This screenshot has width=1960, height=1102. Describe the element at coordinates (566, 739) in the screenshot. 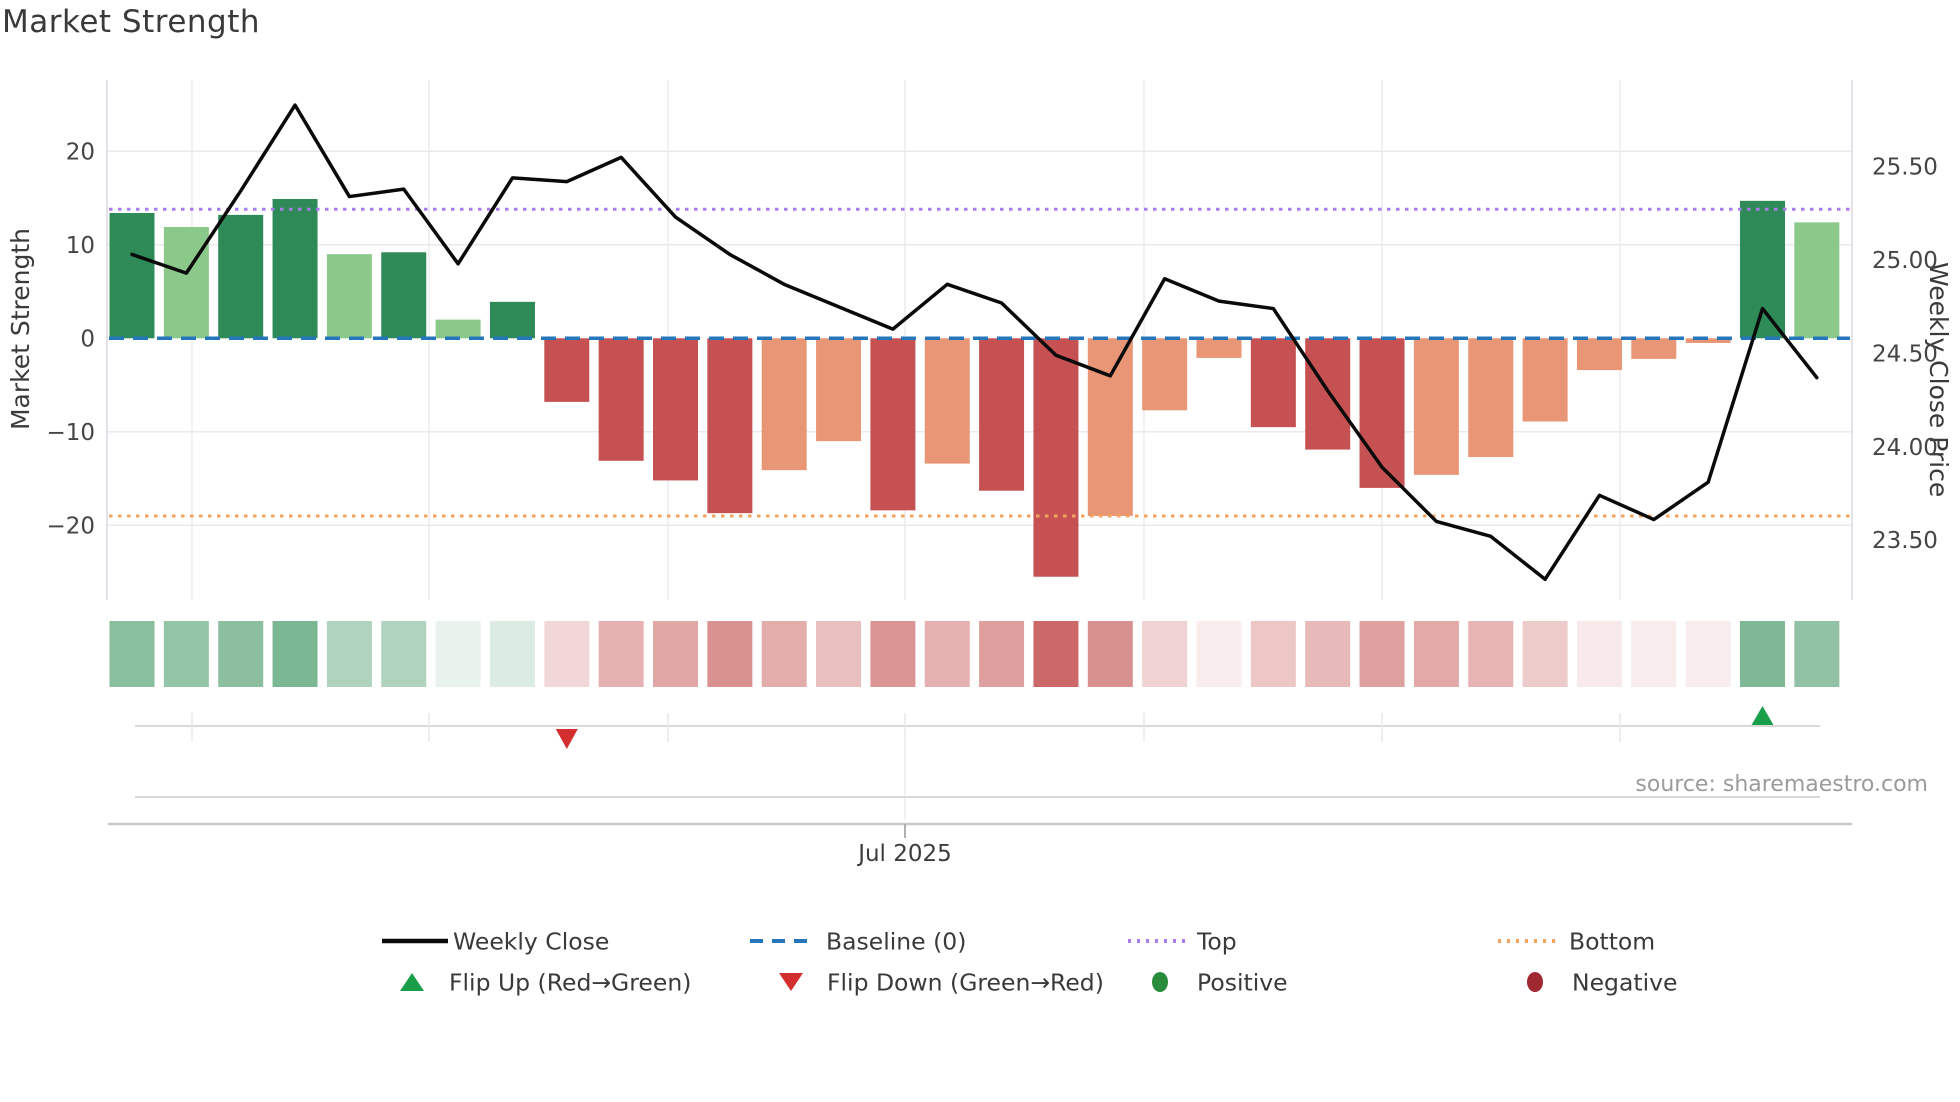

I see `flip-down-marker` at that location.